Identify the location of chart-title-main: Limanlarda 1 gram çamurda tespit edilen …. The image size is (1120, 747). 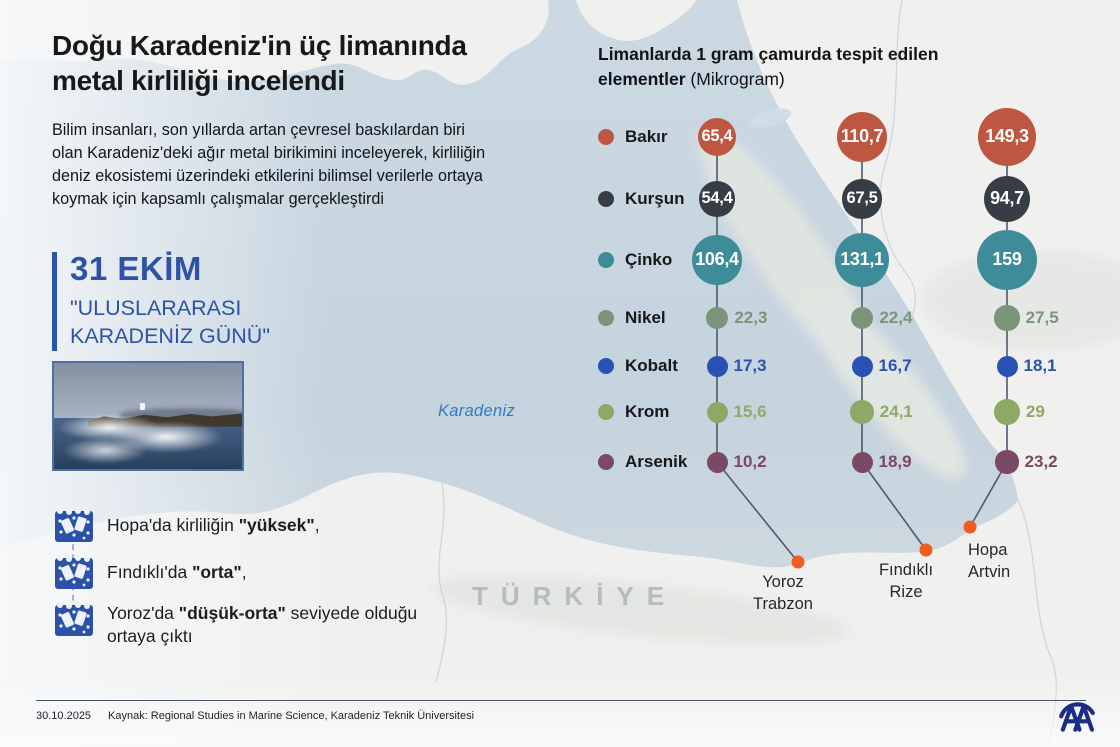
(768, 67).